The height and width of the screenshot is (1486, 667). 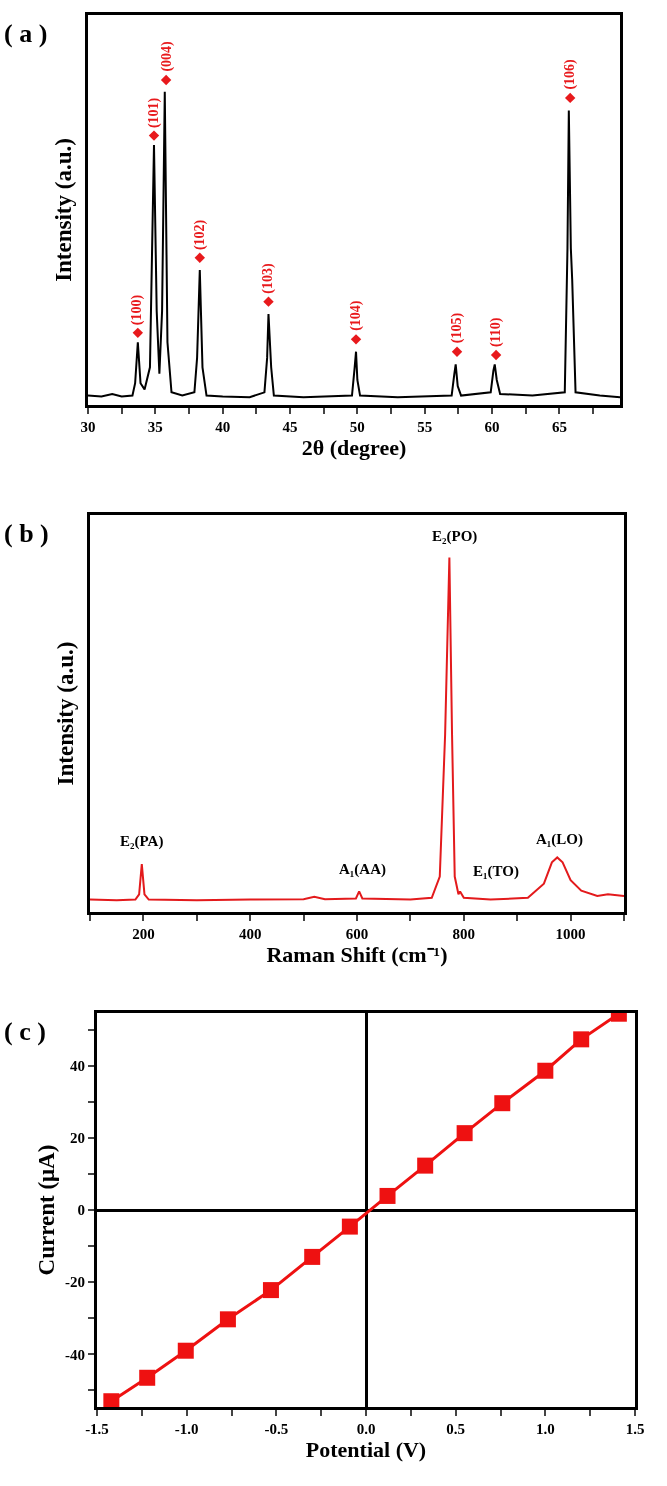 I want to click on annotation: (103), so click(x=268, y=278).